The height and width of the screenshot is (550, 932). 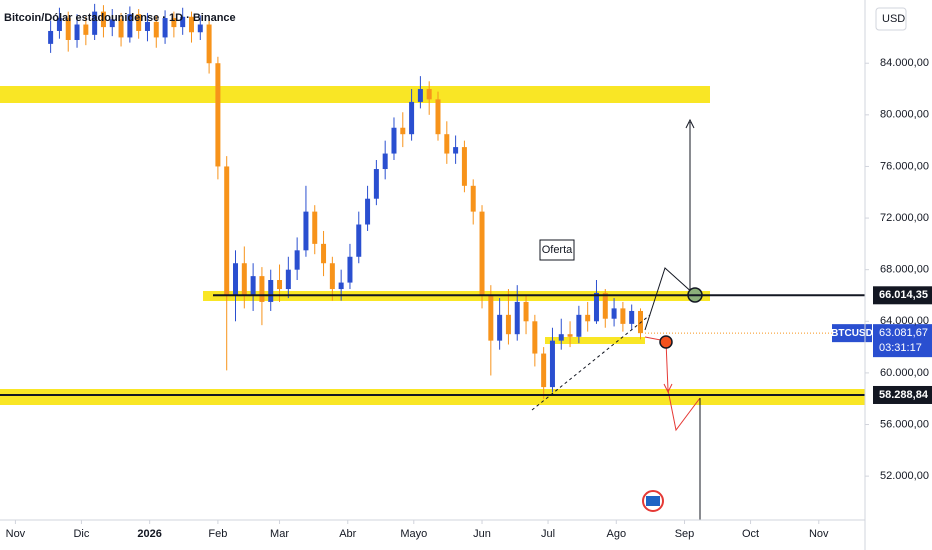 What do you see at coordinates (904, 270) in the screenshot?
I see `y-tick-label: 68.000,00` at bounding box center [904, 270].